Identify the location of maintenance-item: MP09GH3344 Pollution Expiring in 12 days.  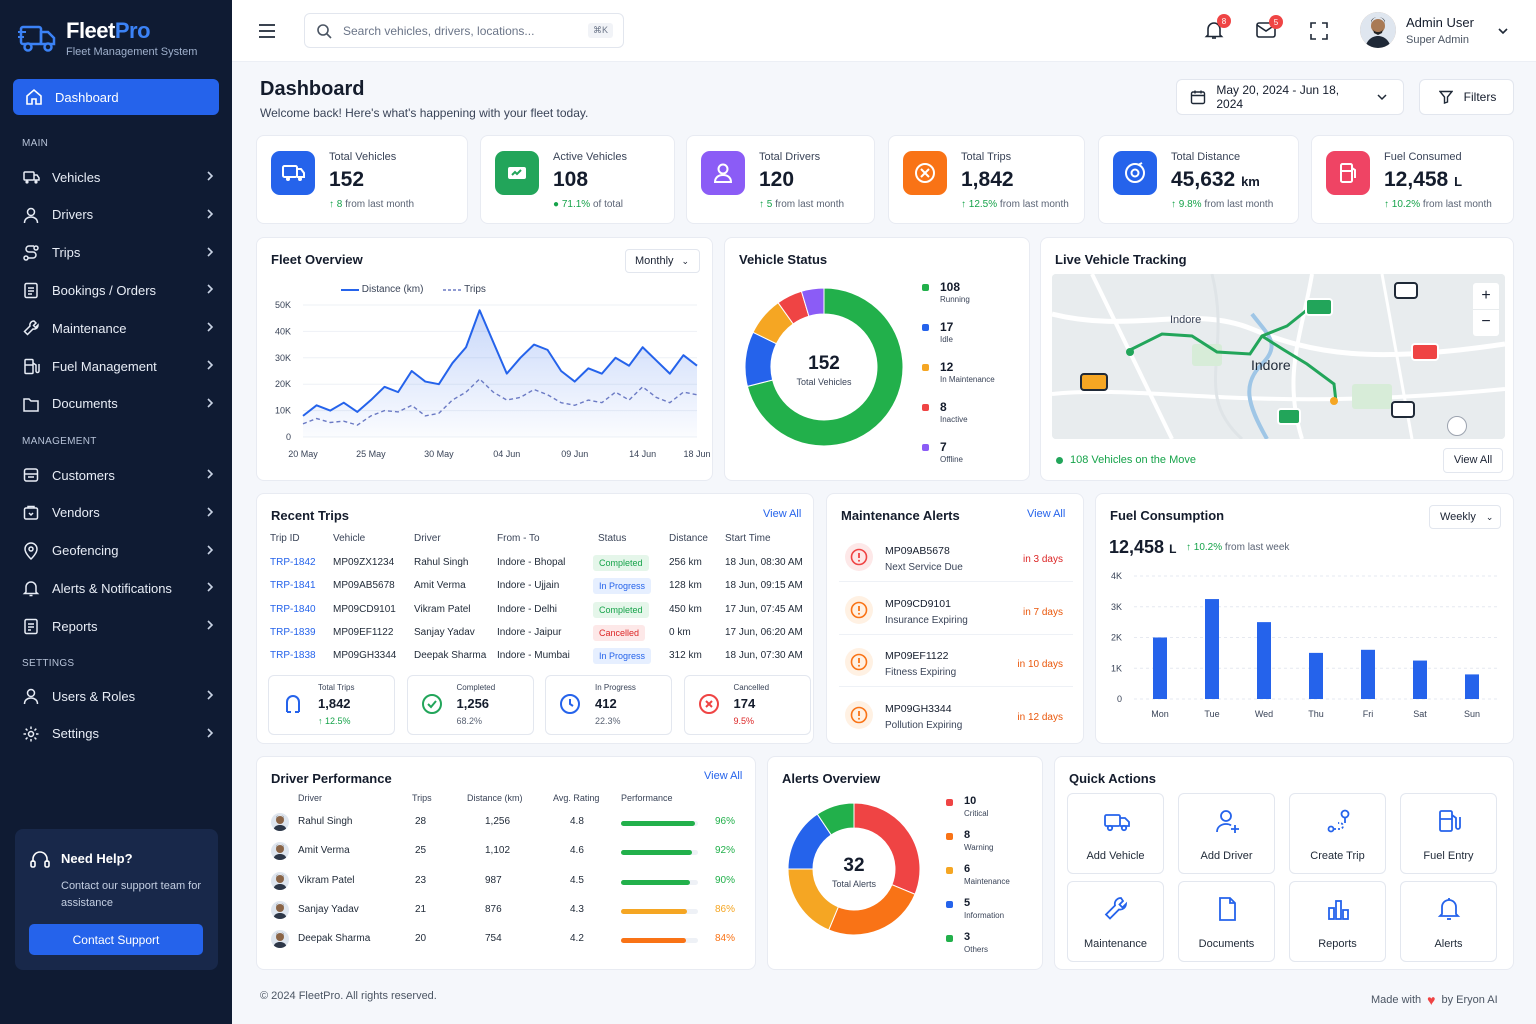
(956, 715).